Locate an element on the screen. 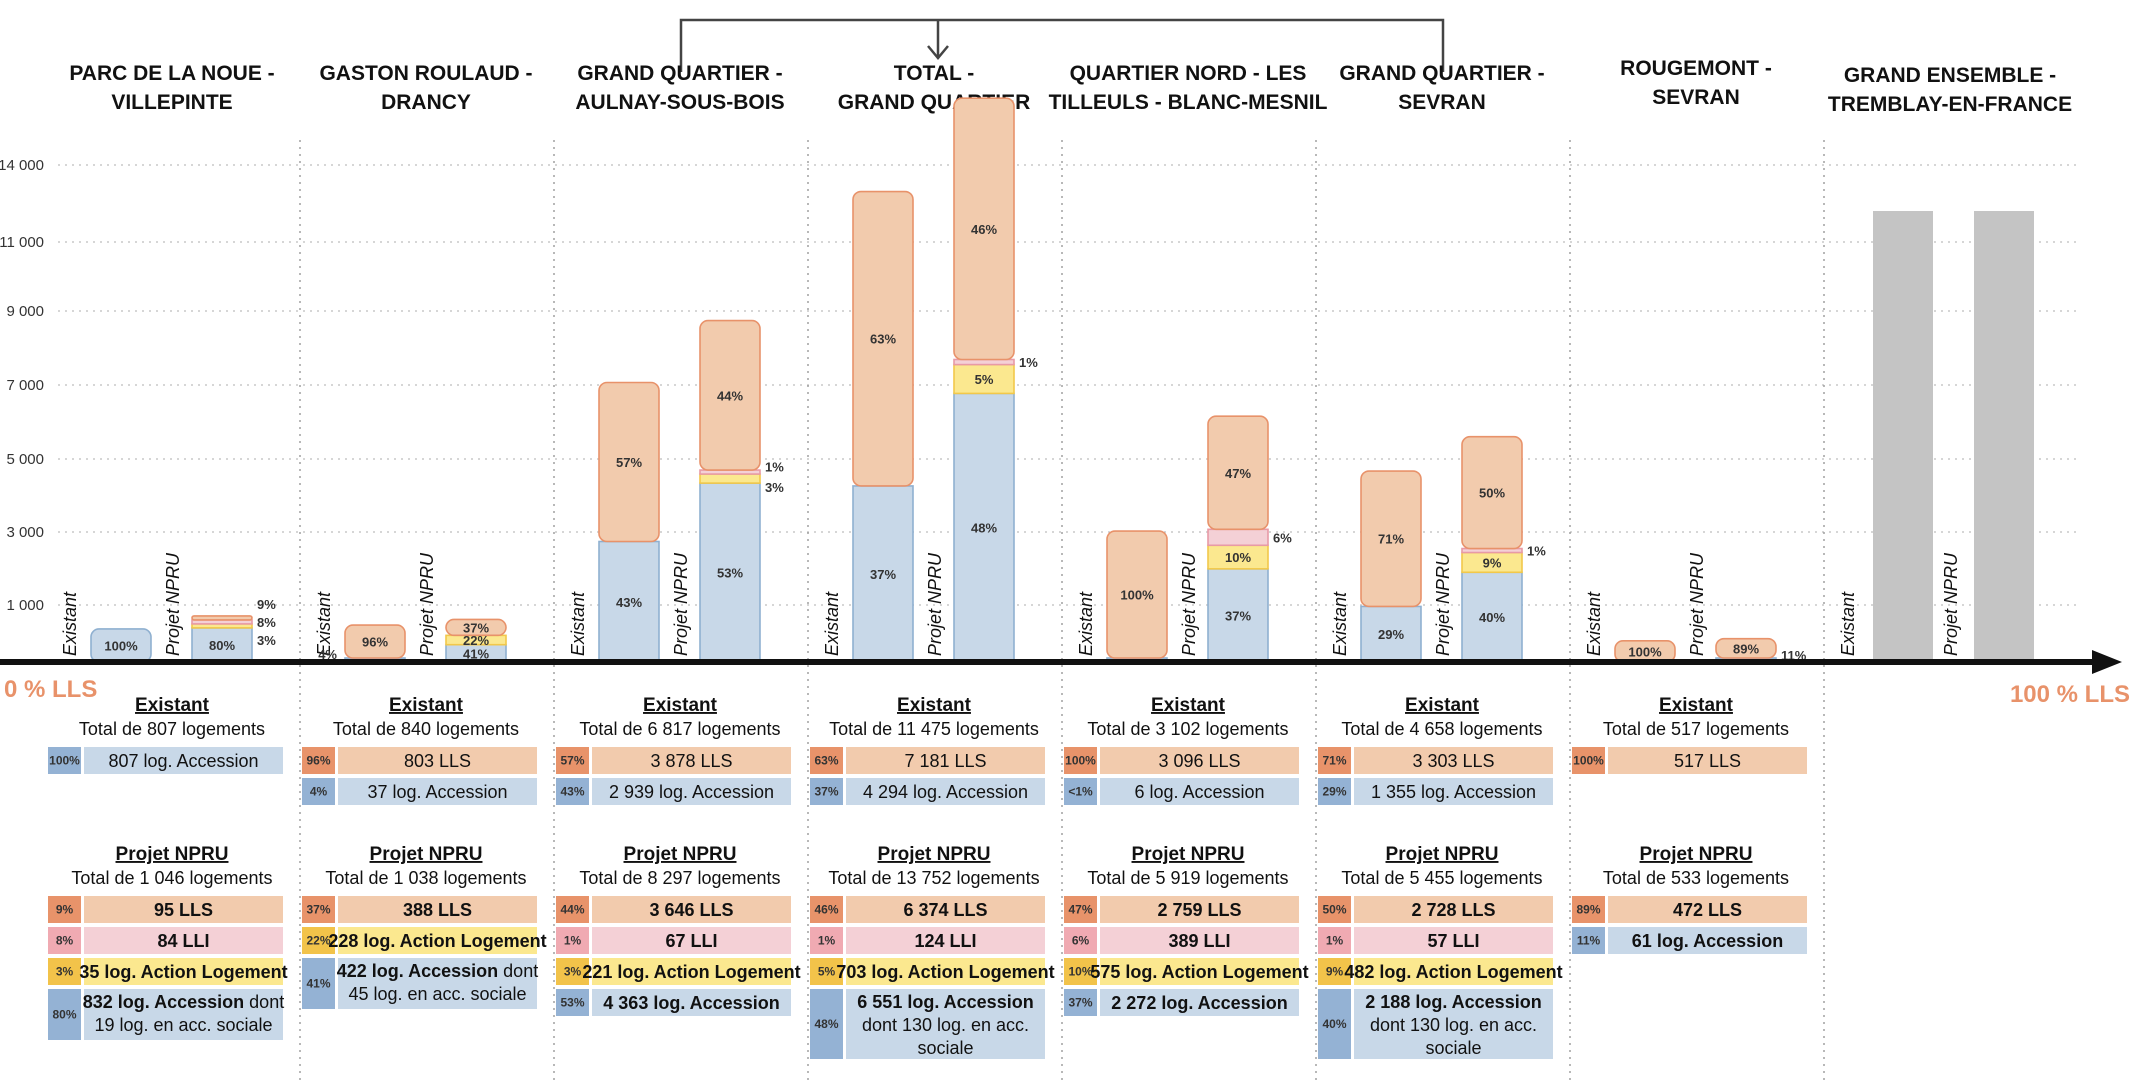 The width and height of the screenshot is (2132, 1088). pct-text: 9% is located at coordinates (65, 910).